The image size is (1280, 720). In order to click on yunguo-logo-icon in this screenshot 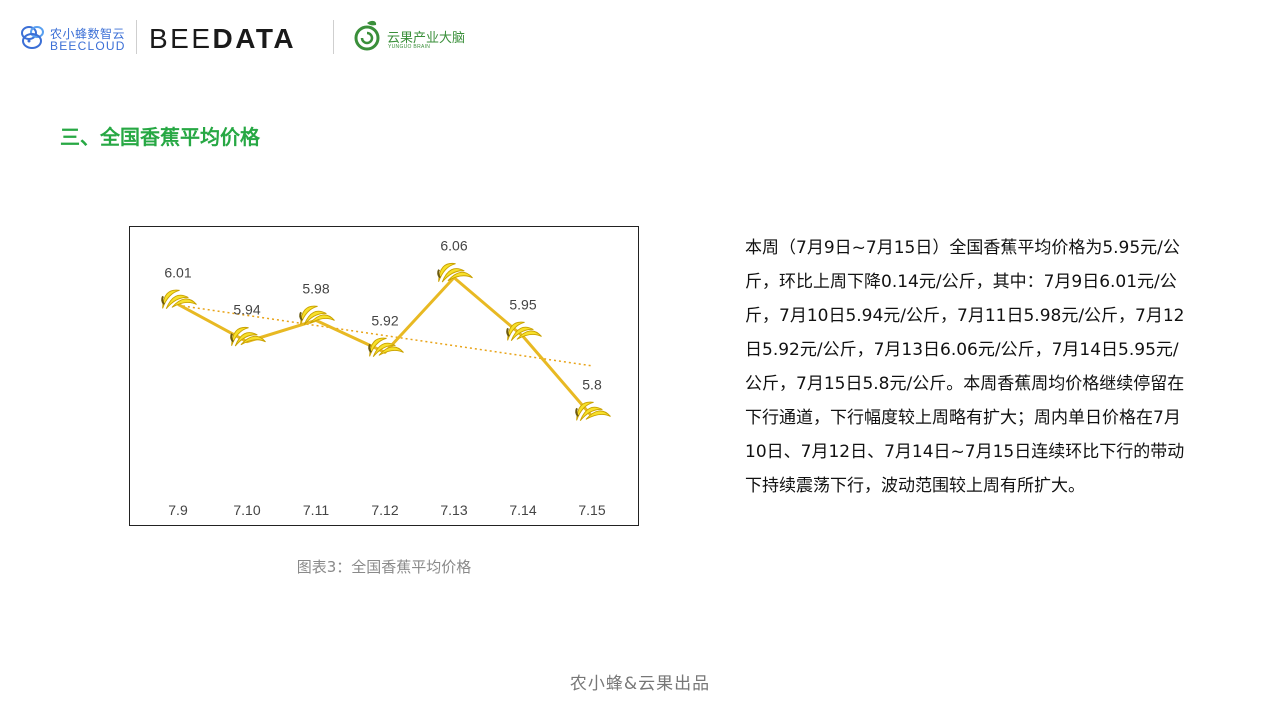, I will do `click(367, 35)`.